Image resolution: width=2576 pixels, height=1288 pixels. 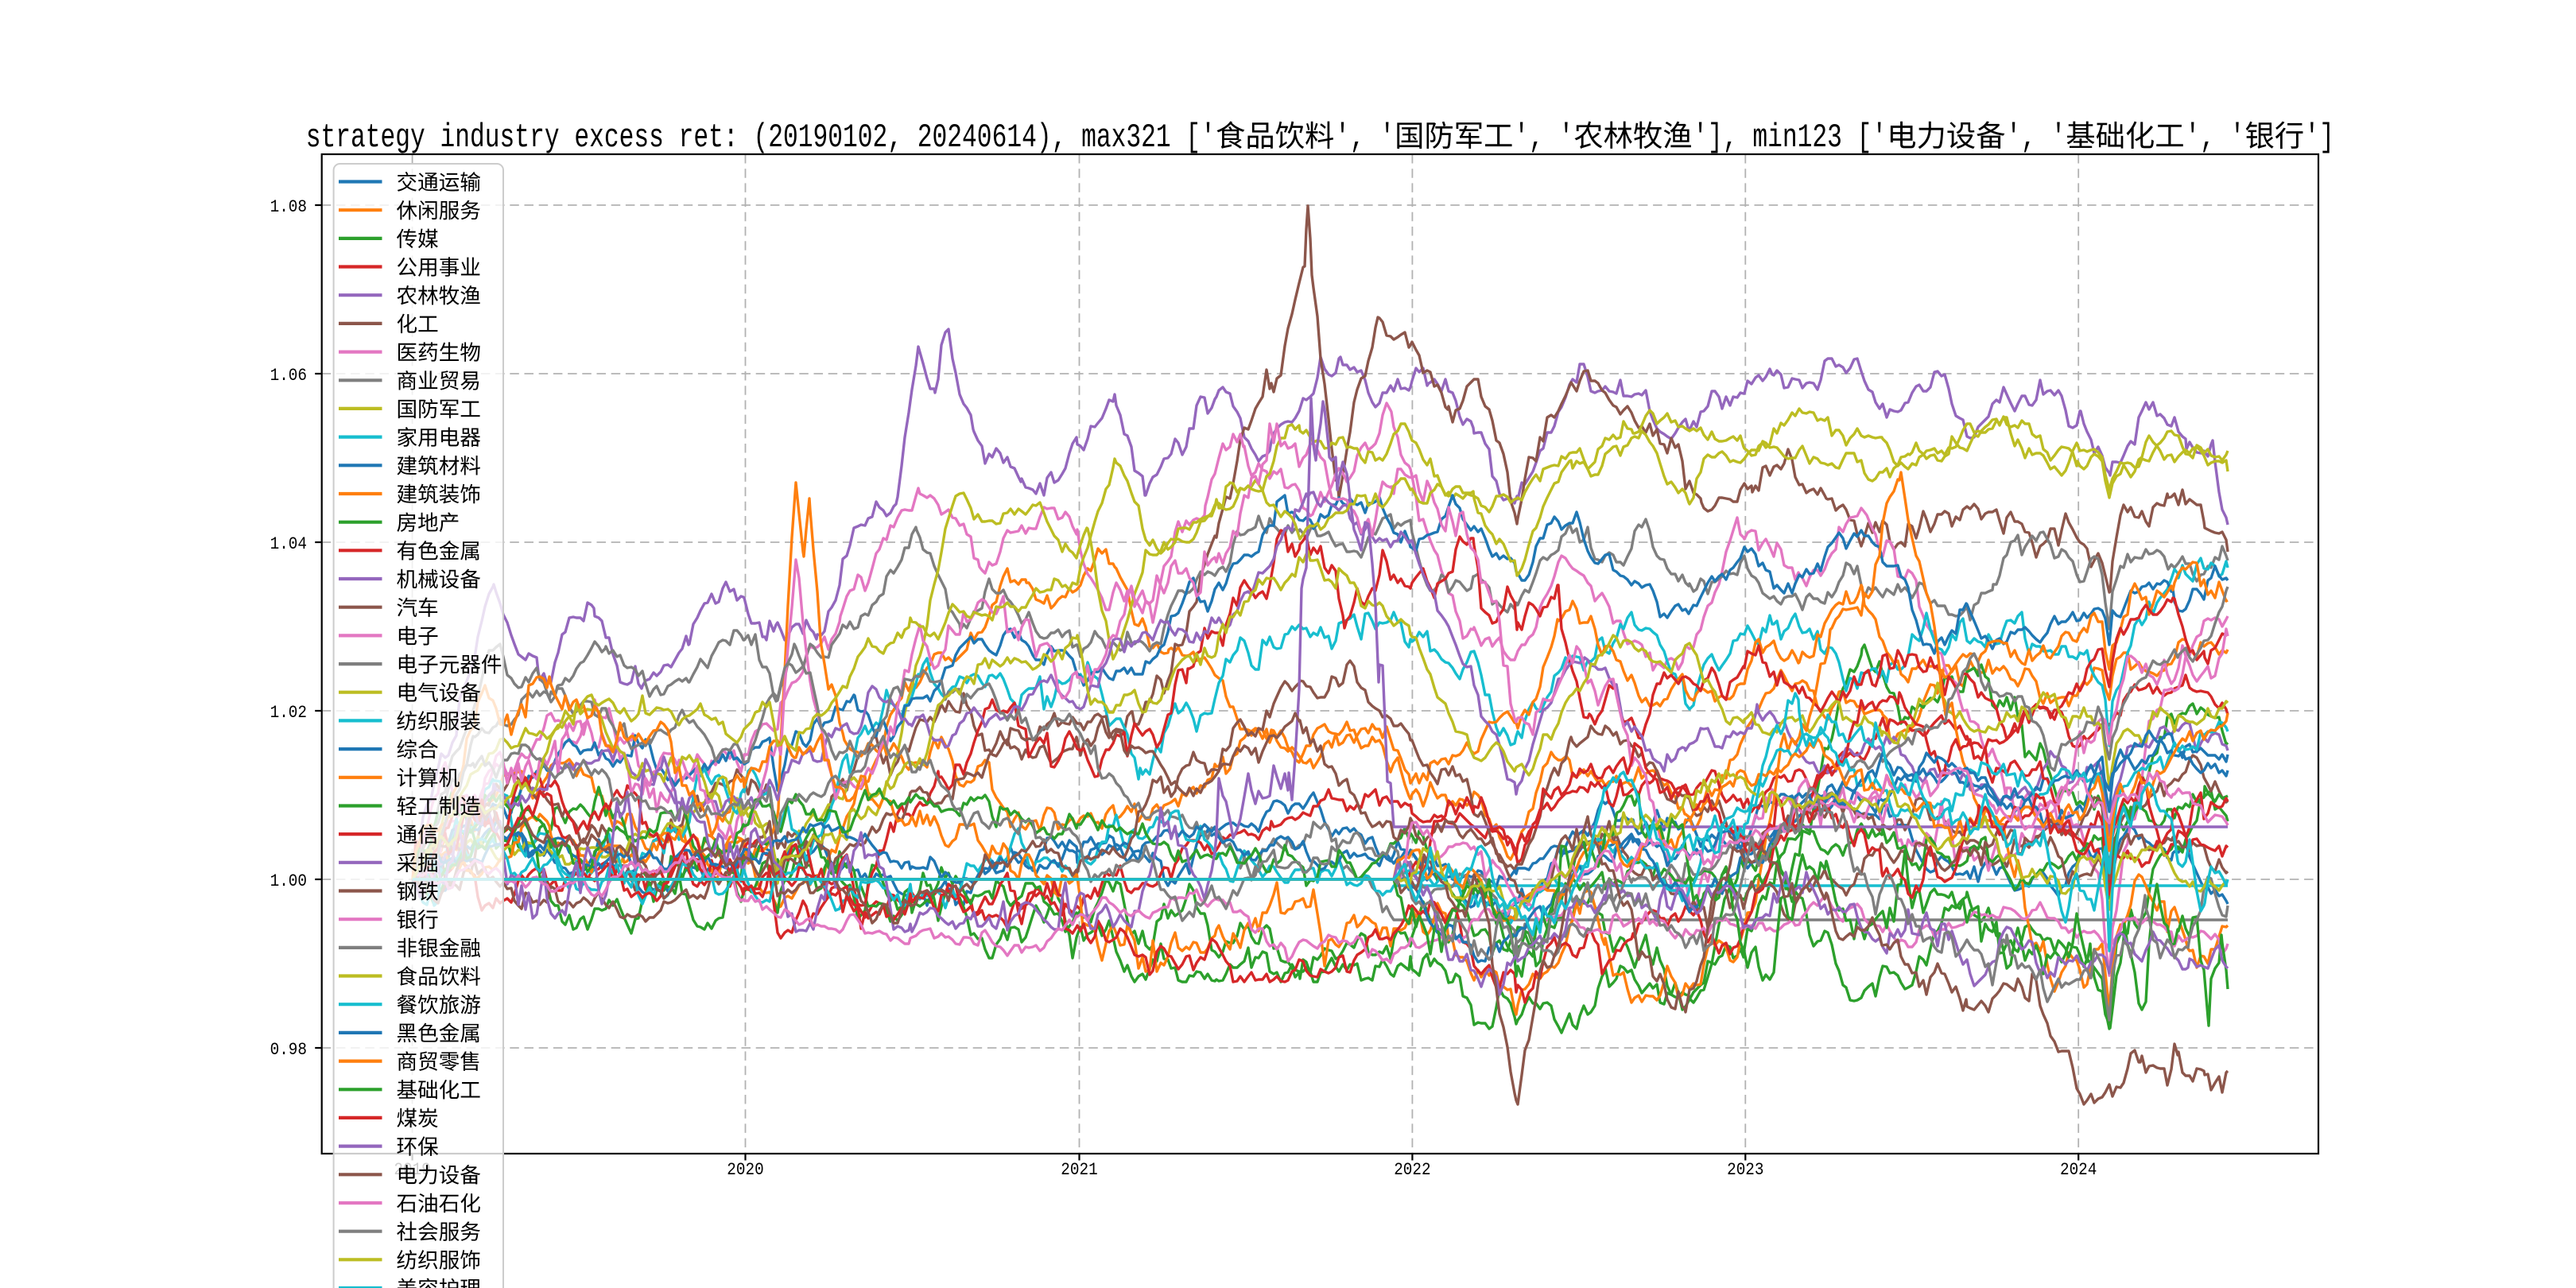 I want to click on svg-text: 1.02, so click(x=289, y=713).